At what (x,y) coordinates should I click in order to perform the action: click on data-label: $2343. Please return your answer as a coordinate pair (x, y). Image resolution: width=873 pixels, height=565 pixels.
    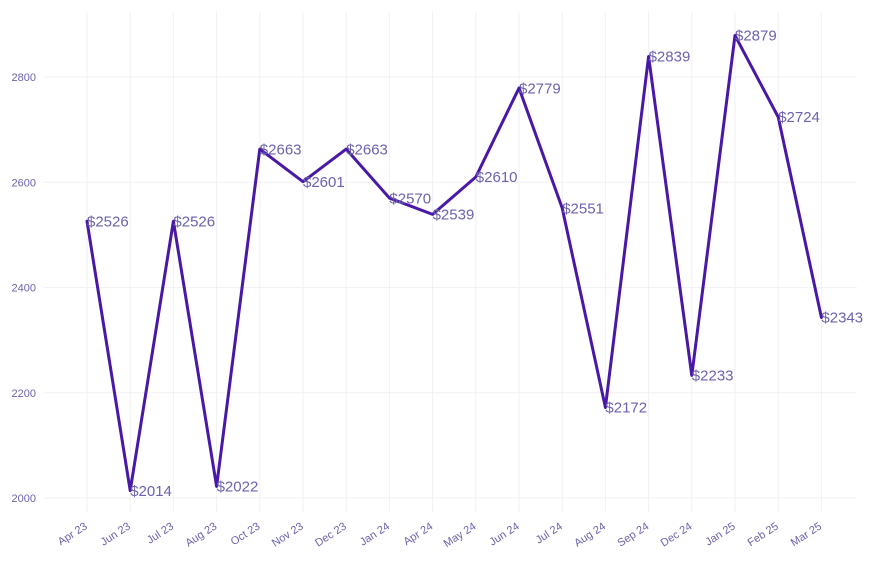
    Looking at the image, I should click on (842, 318).